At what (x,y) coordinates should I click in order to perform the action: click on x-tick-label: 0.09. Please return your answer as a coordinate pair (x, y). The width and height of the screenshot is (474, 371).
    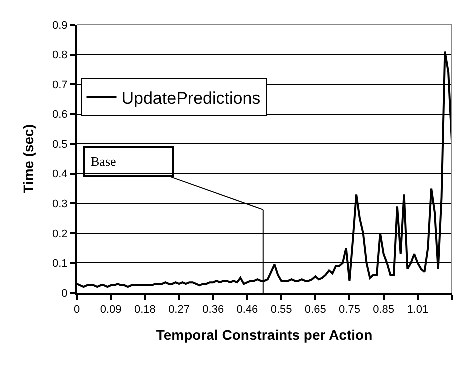
    Looking at the image, I should click on (111, 310).